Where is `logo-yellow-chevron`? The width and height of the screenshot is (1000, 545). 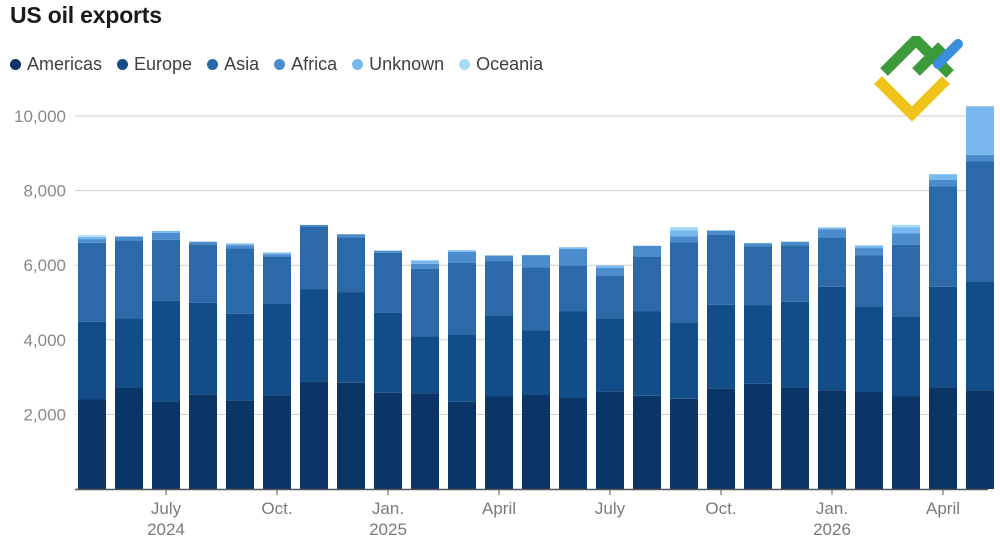
logo-yellow-chevron is located at coordinates (912, 99).